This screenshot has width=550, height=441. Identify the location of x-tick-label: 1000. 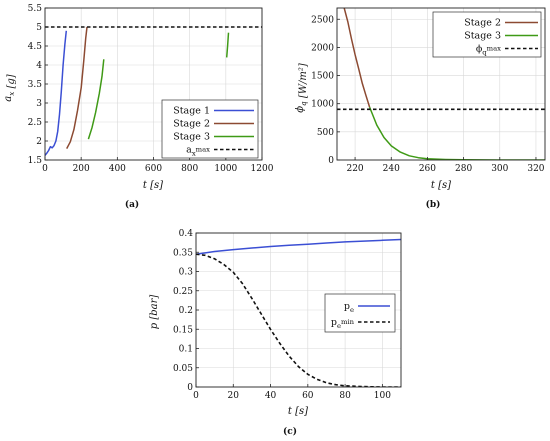
(225, 169).